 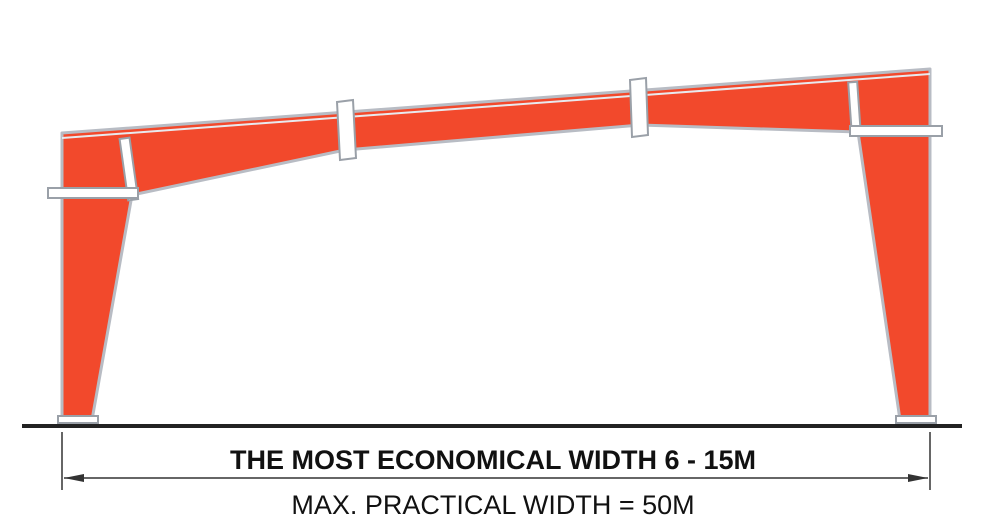 I want to click on dimension-line, so click(x=496, y=461).